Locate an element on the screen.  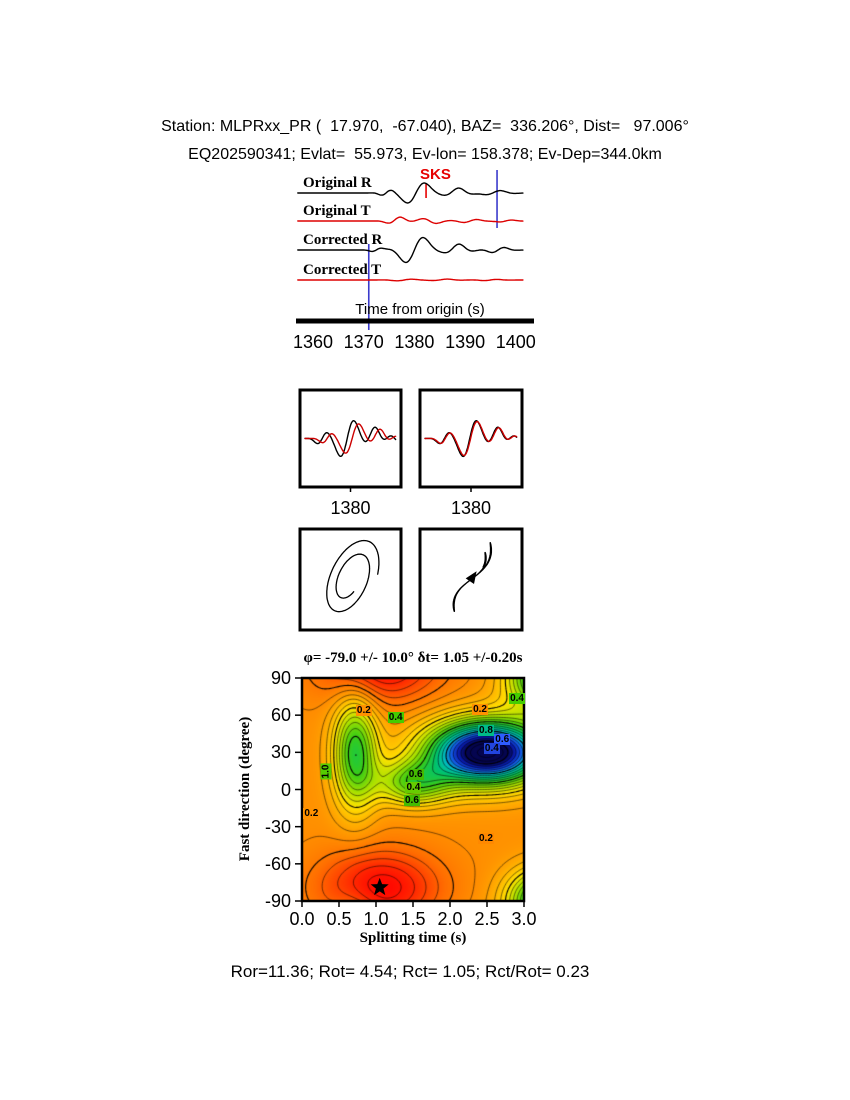
fast-direction-tick-label: -60 is located at coordinates (277, 863).